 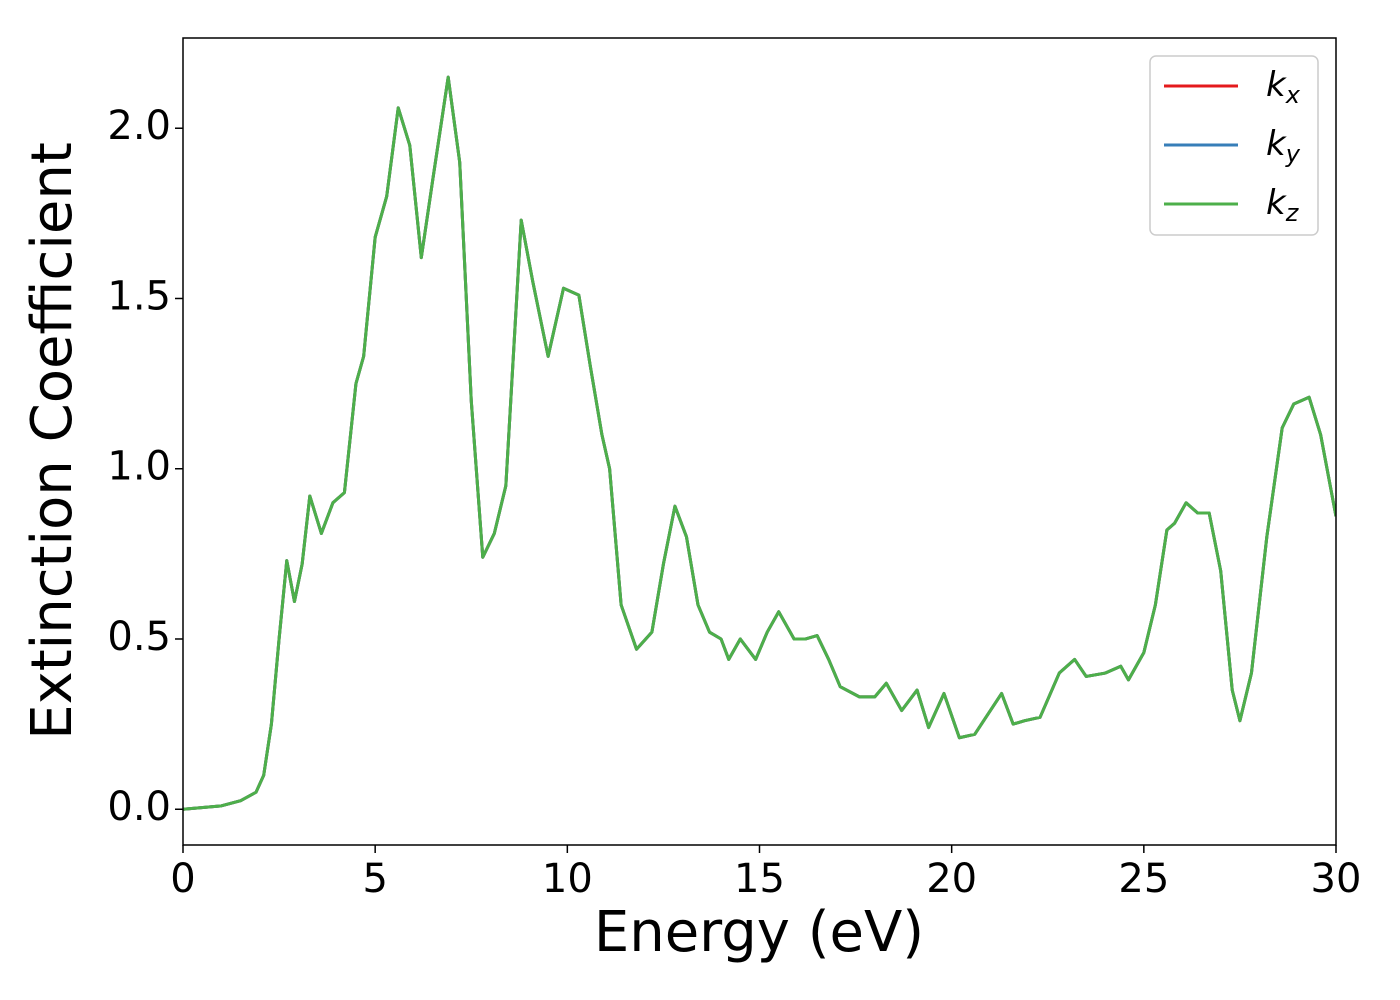 I want to click on x-tick-label: 25, so click(x=1143, y=879).